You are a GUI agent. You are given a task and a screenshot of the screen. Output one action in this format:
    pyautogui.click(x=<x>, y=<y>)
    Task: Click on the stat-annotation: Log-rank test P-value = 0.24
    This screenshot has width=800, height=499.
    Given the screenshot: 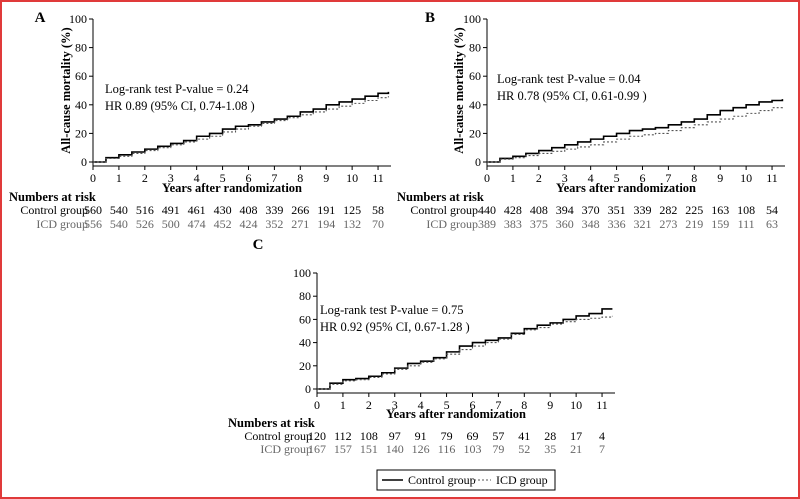 What is the action you would take?
    pyautogui.click(x=177, y=89)
    